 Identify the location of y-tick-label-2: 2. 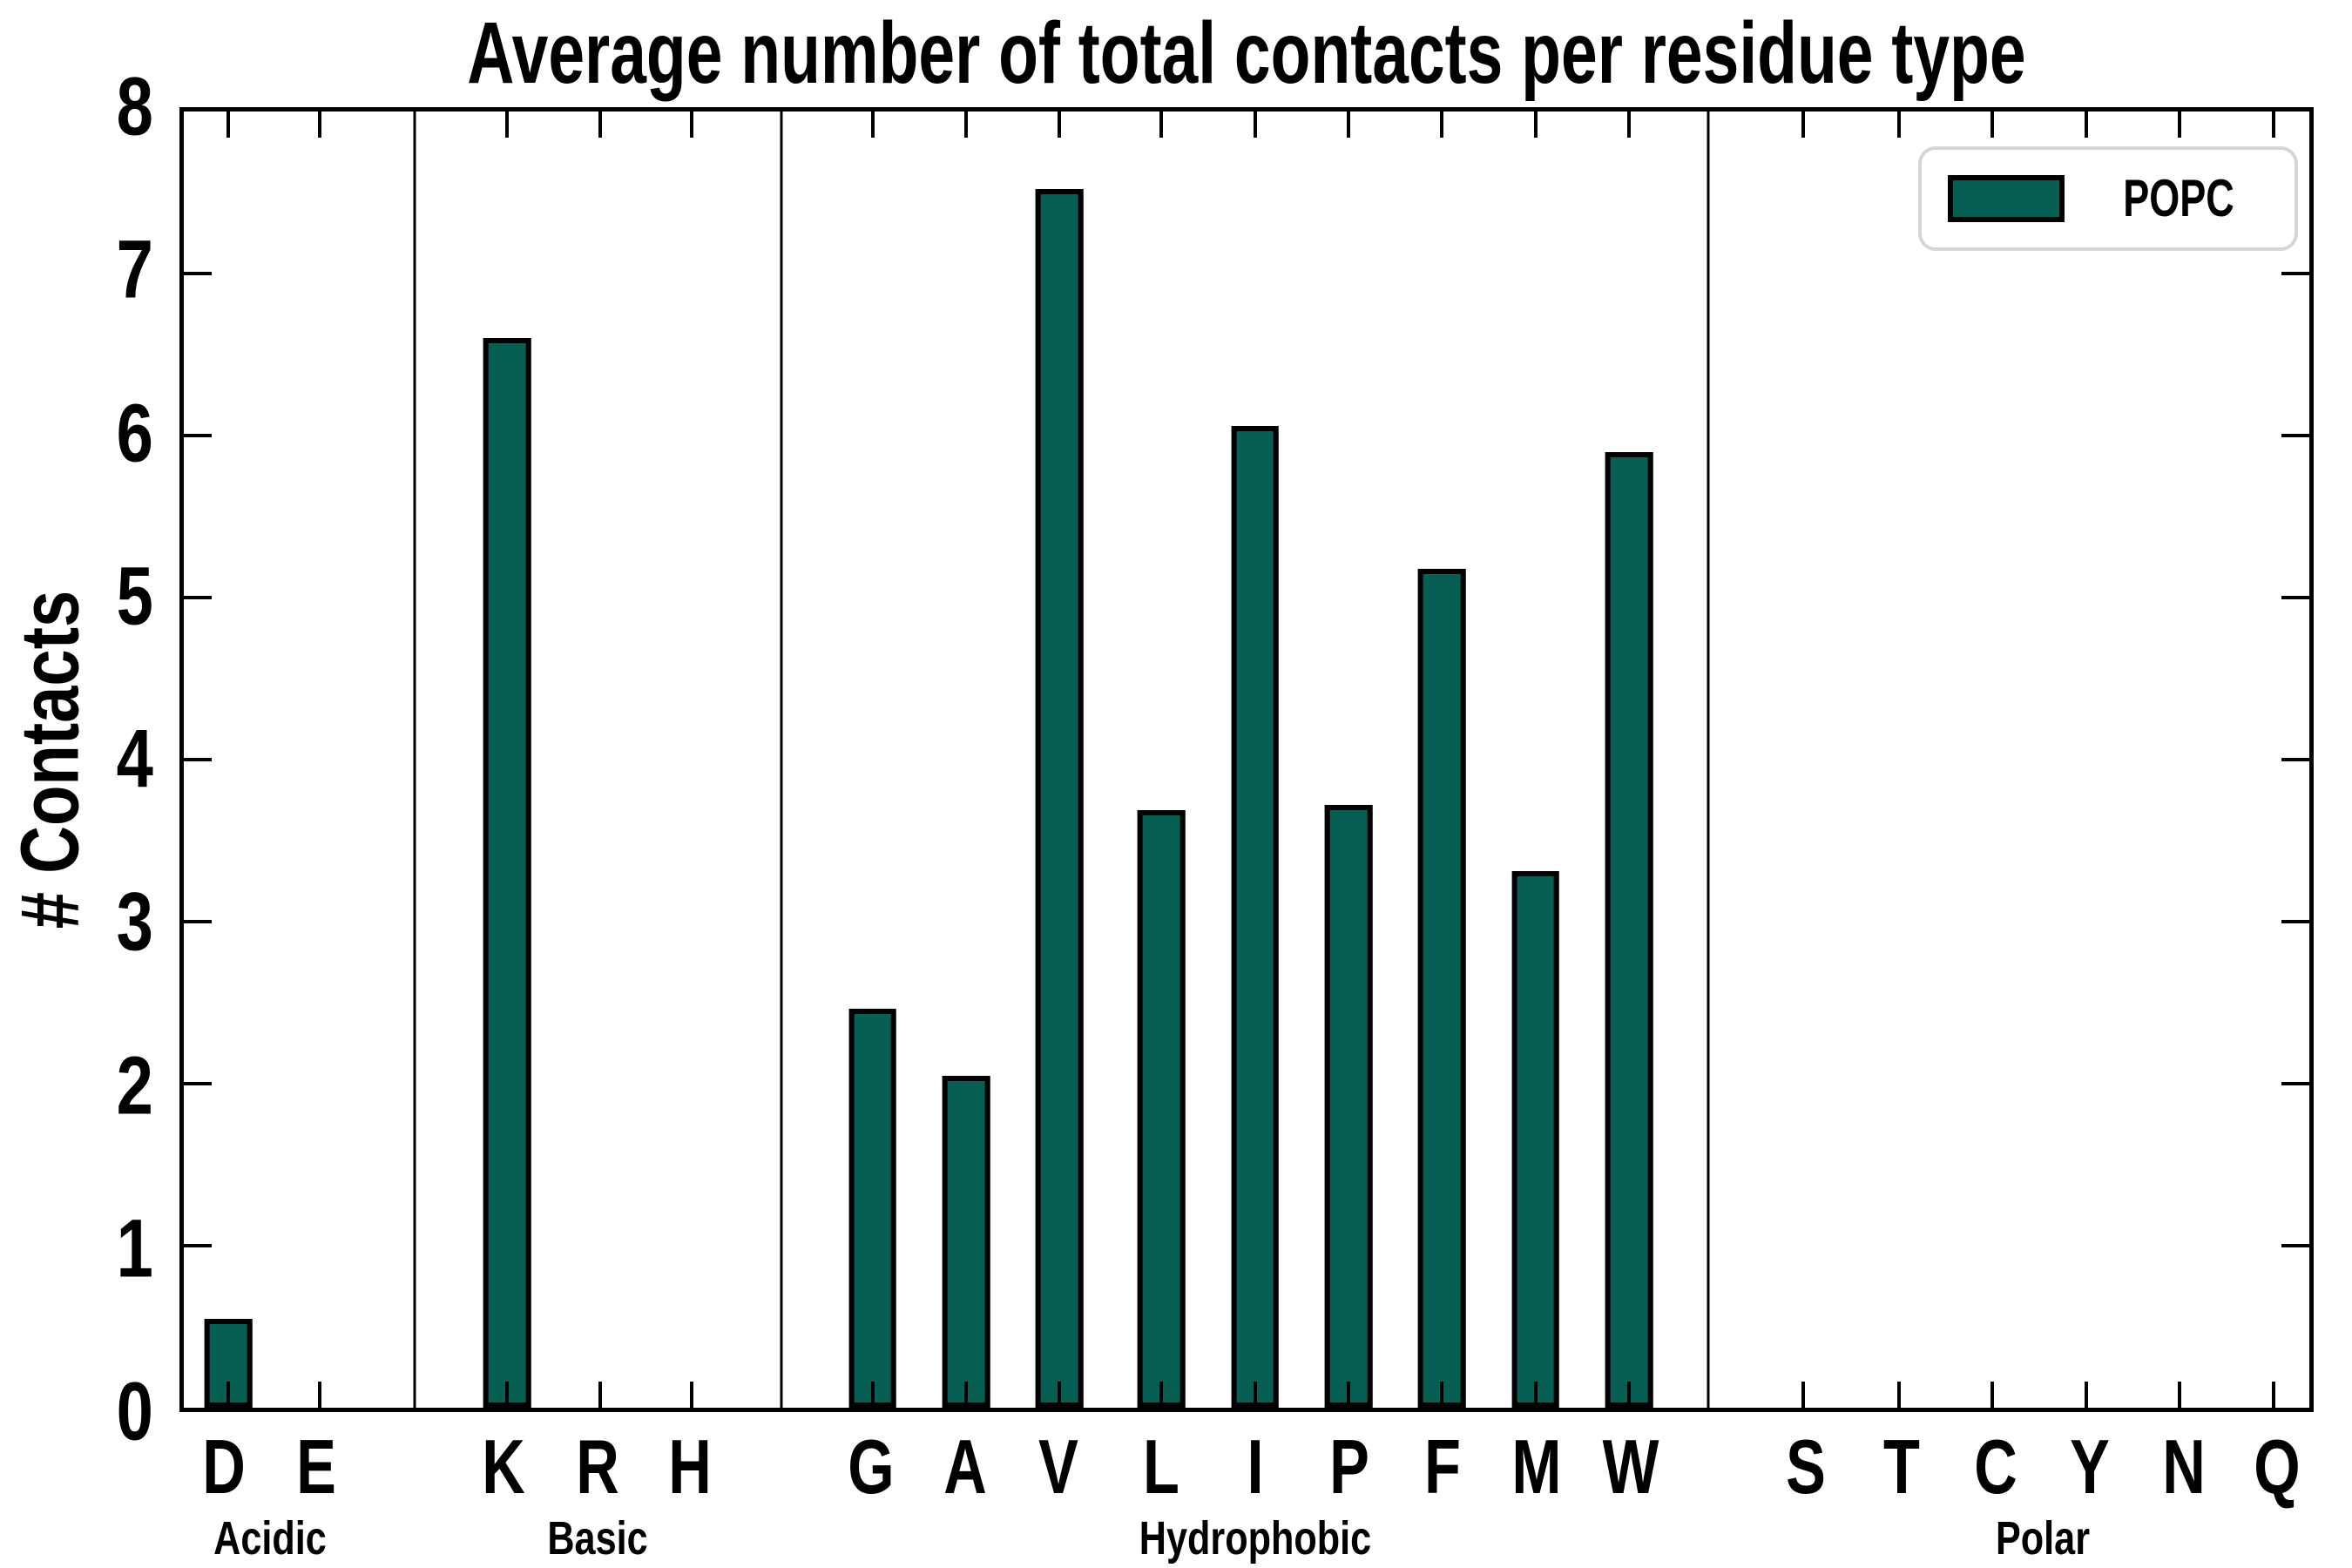
(134, 1085).